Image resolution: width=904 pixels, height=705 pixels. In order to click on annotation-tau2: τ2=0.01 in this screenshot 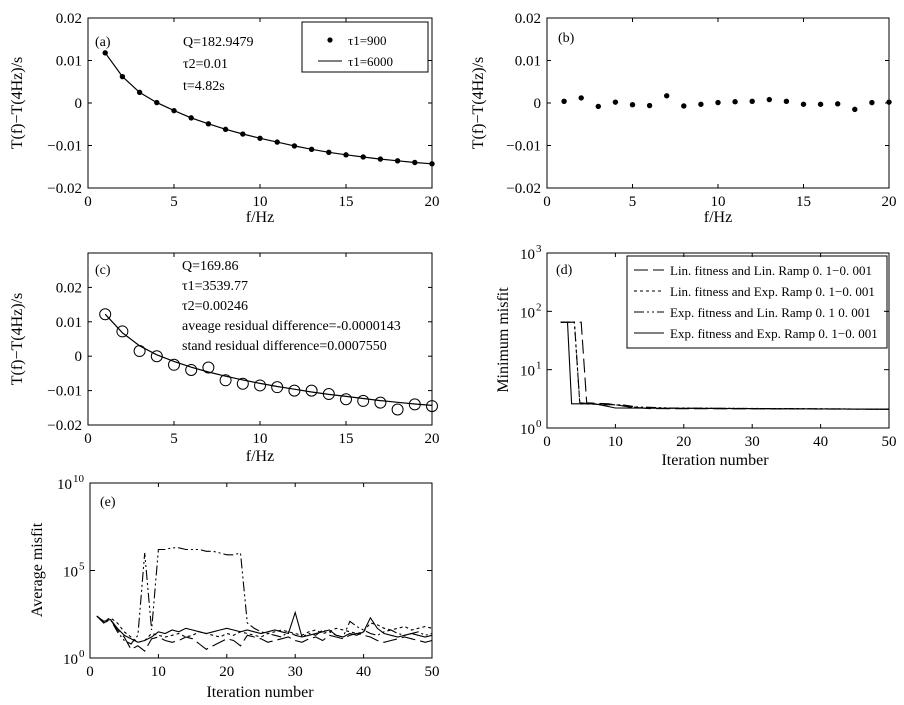, I will do `click(205, 64)`.